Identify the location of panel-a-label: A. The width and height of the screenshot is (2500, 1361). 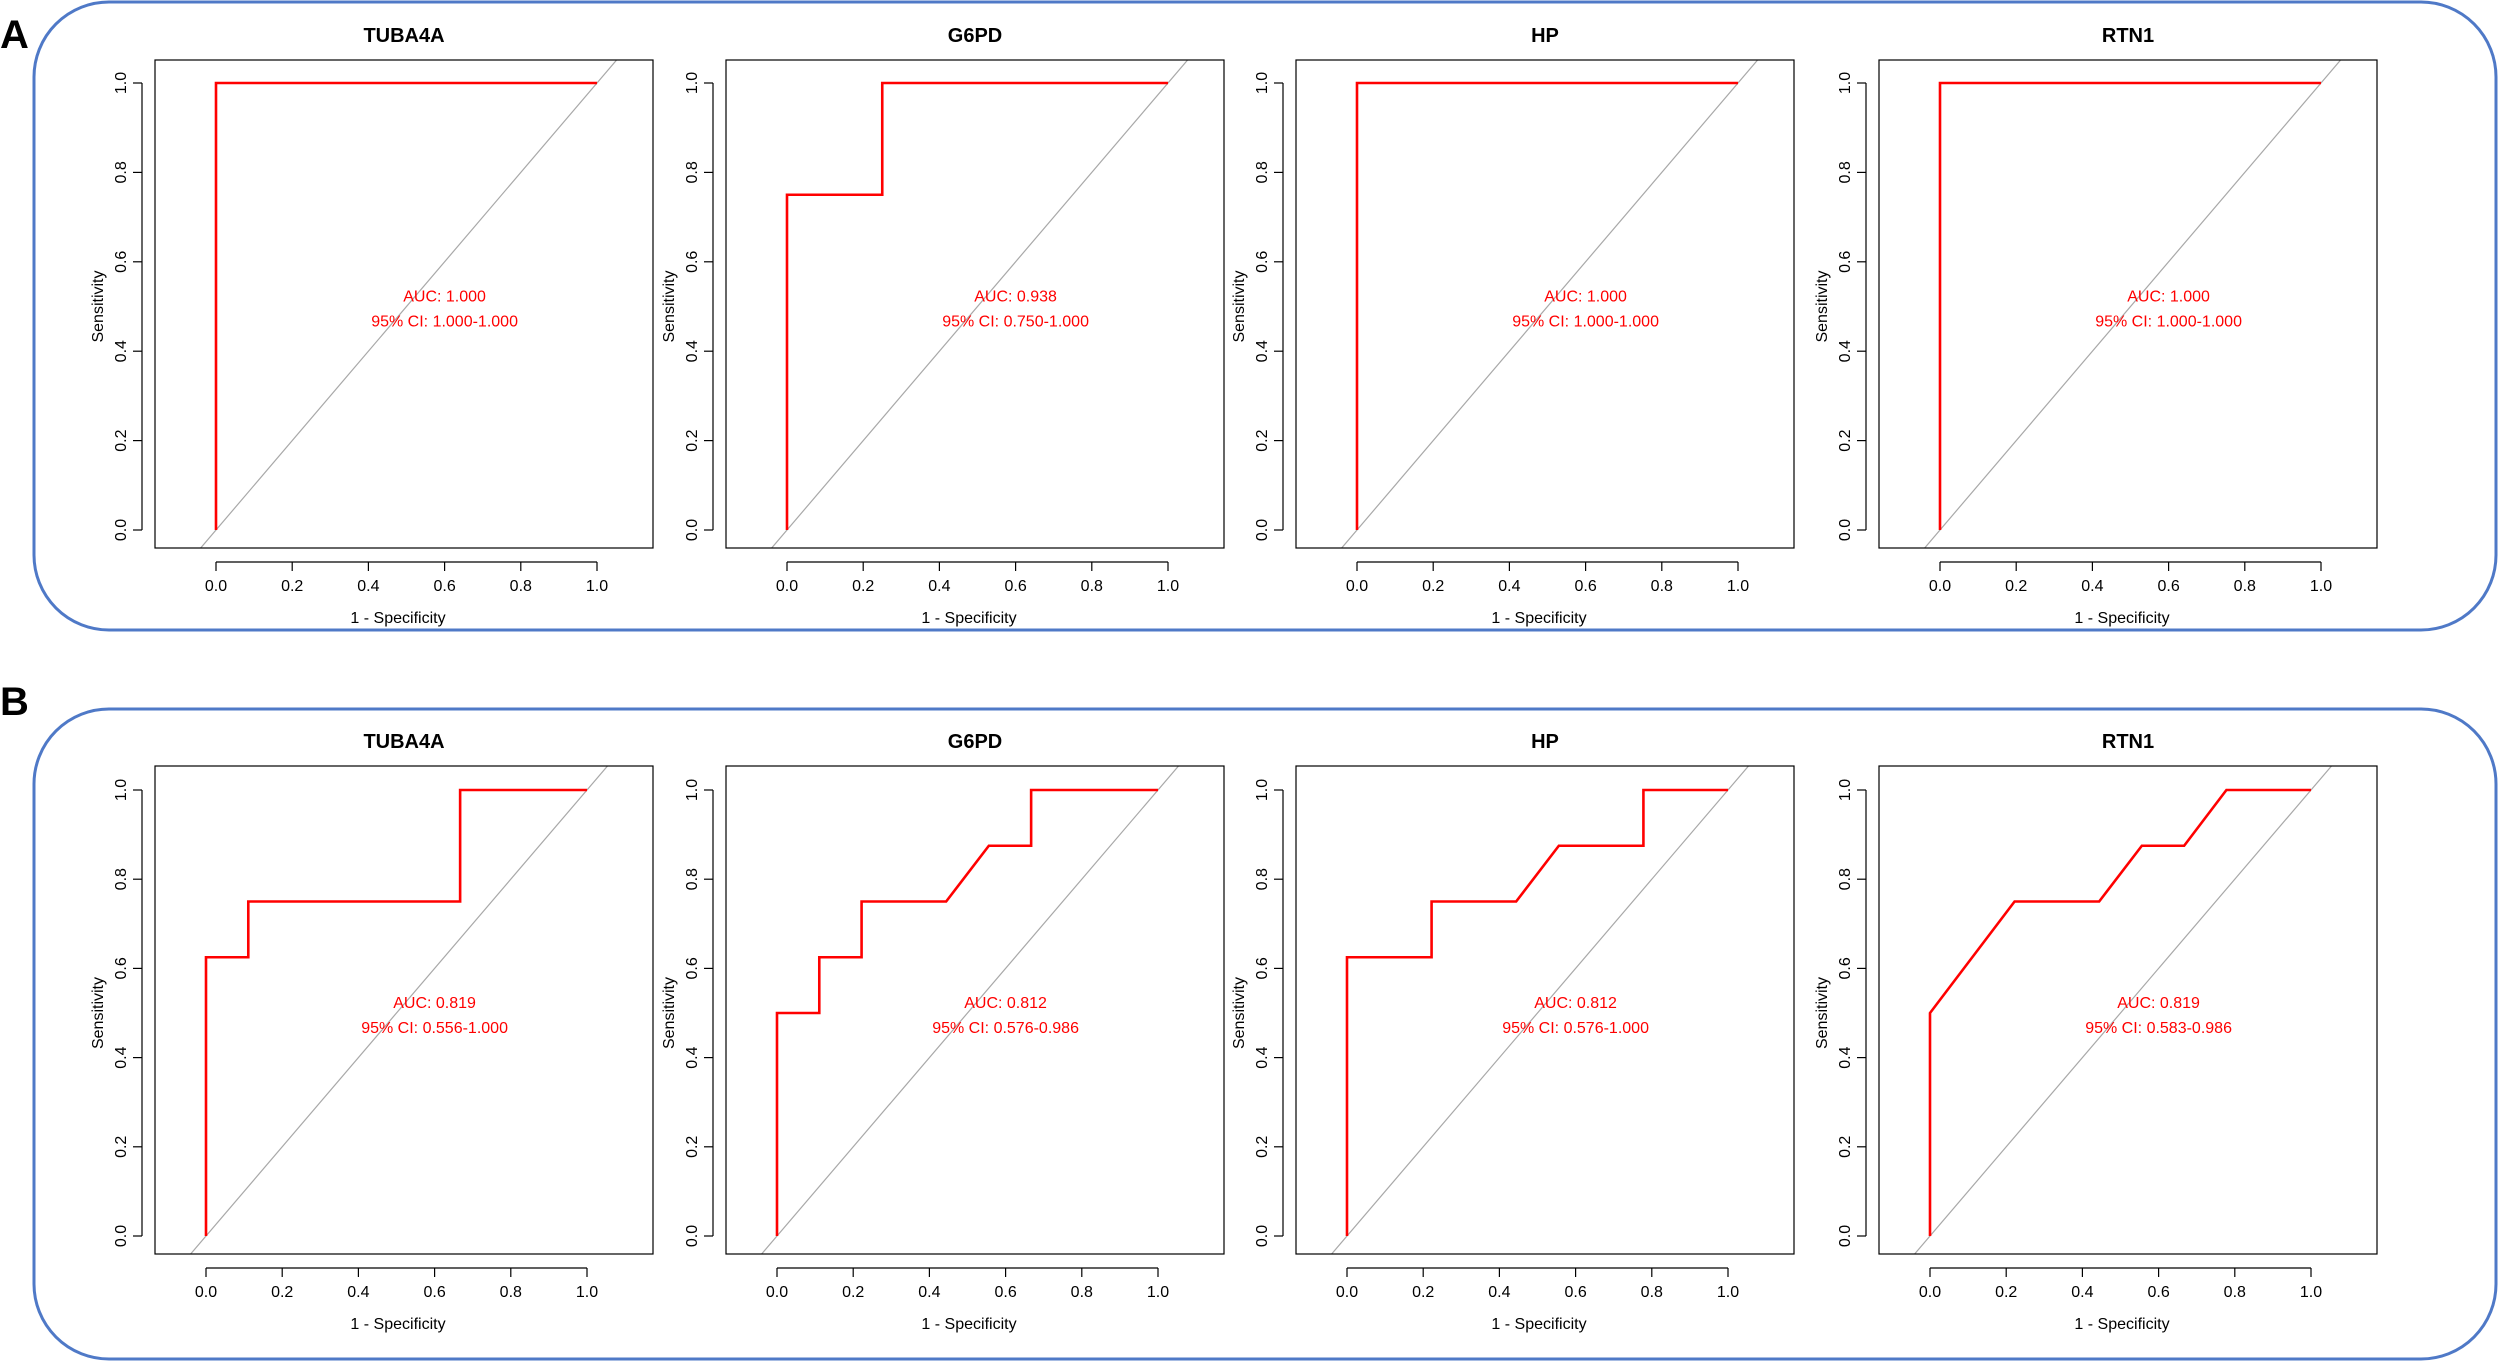
(14, 35).